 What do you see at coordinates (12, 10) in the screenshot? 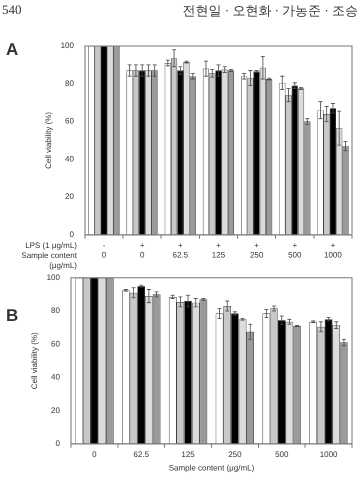
I see `text: 540` at bounding box center [12, 10].